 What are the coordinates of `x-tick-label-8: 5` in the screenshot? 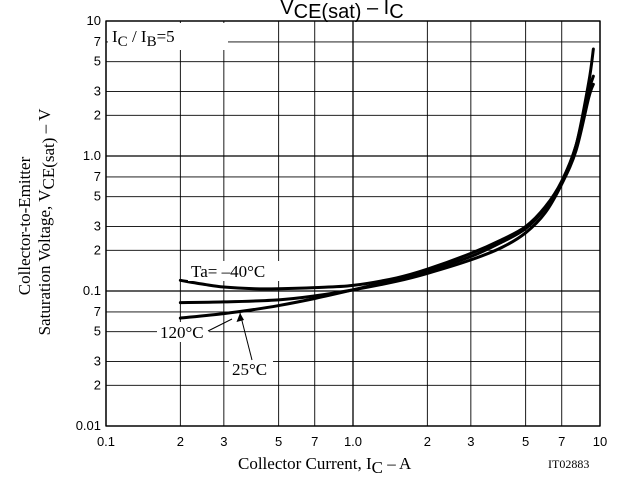 It's located at (525, 441).